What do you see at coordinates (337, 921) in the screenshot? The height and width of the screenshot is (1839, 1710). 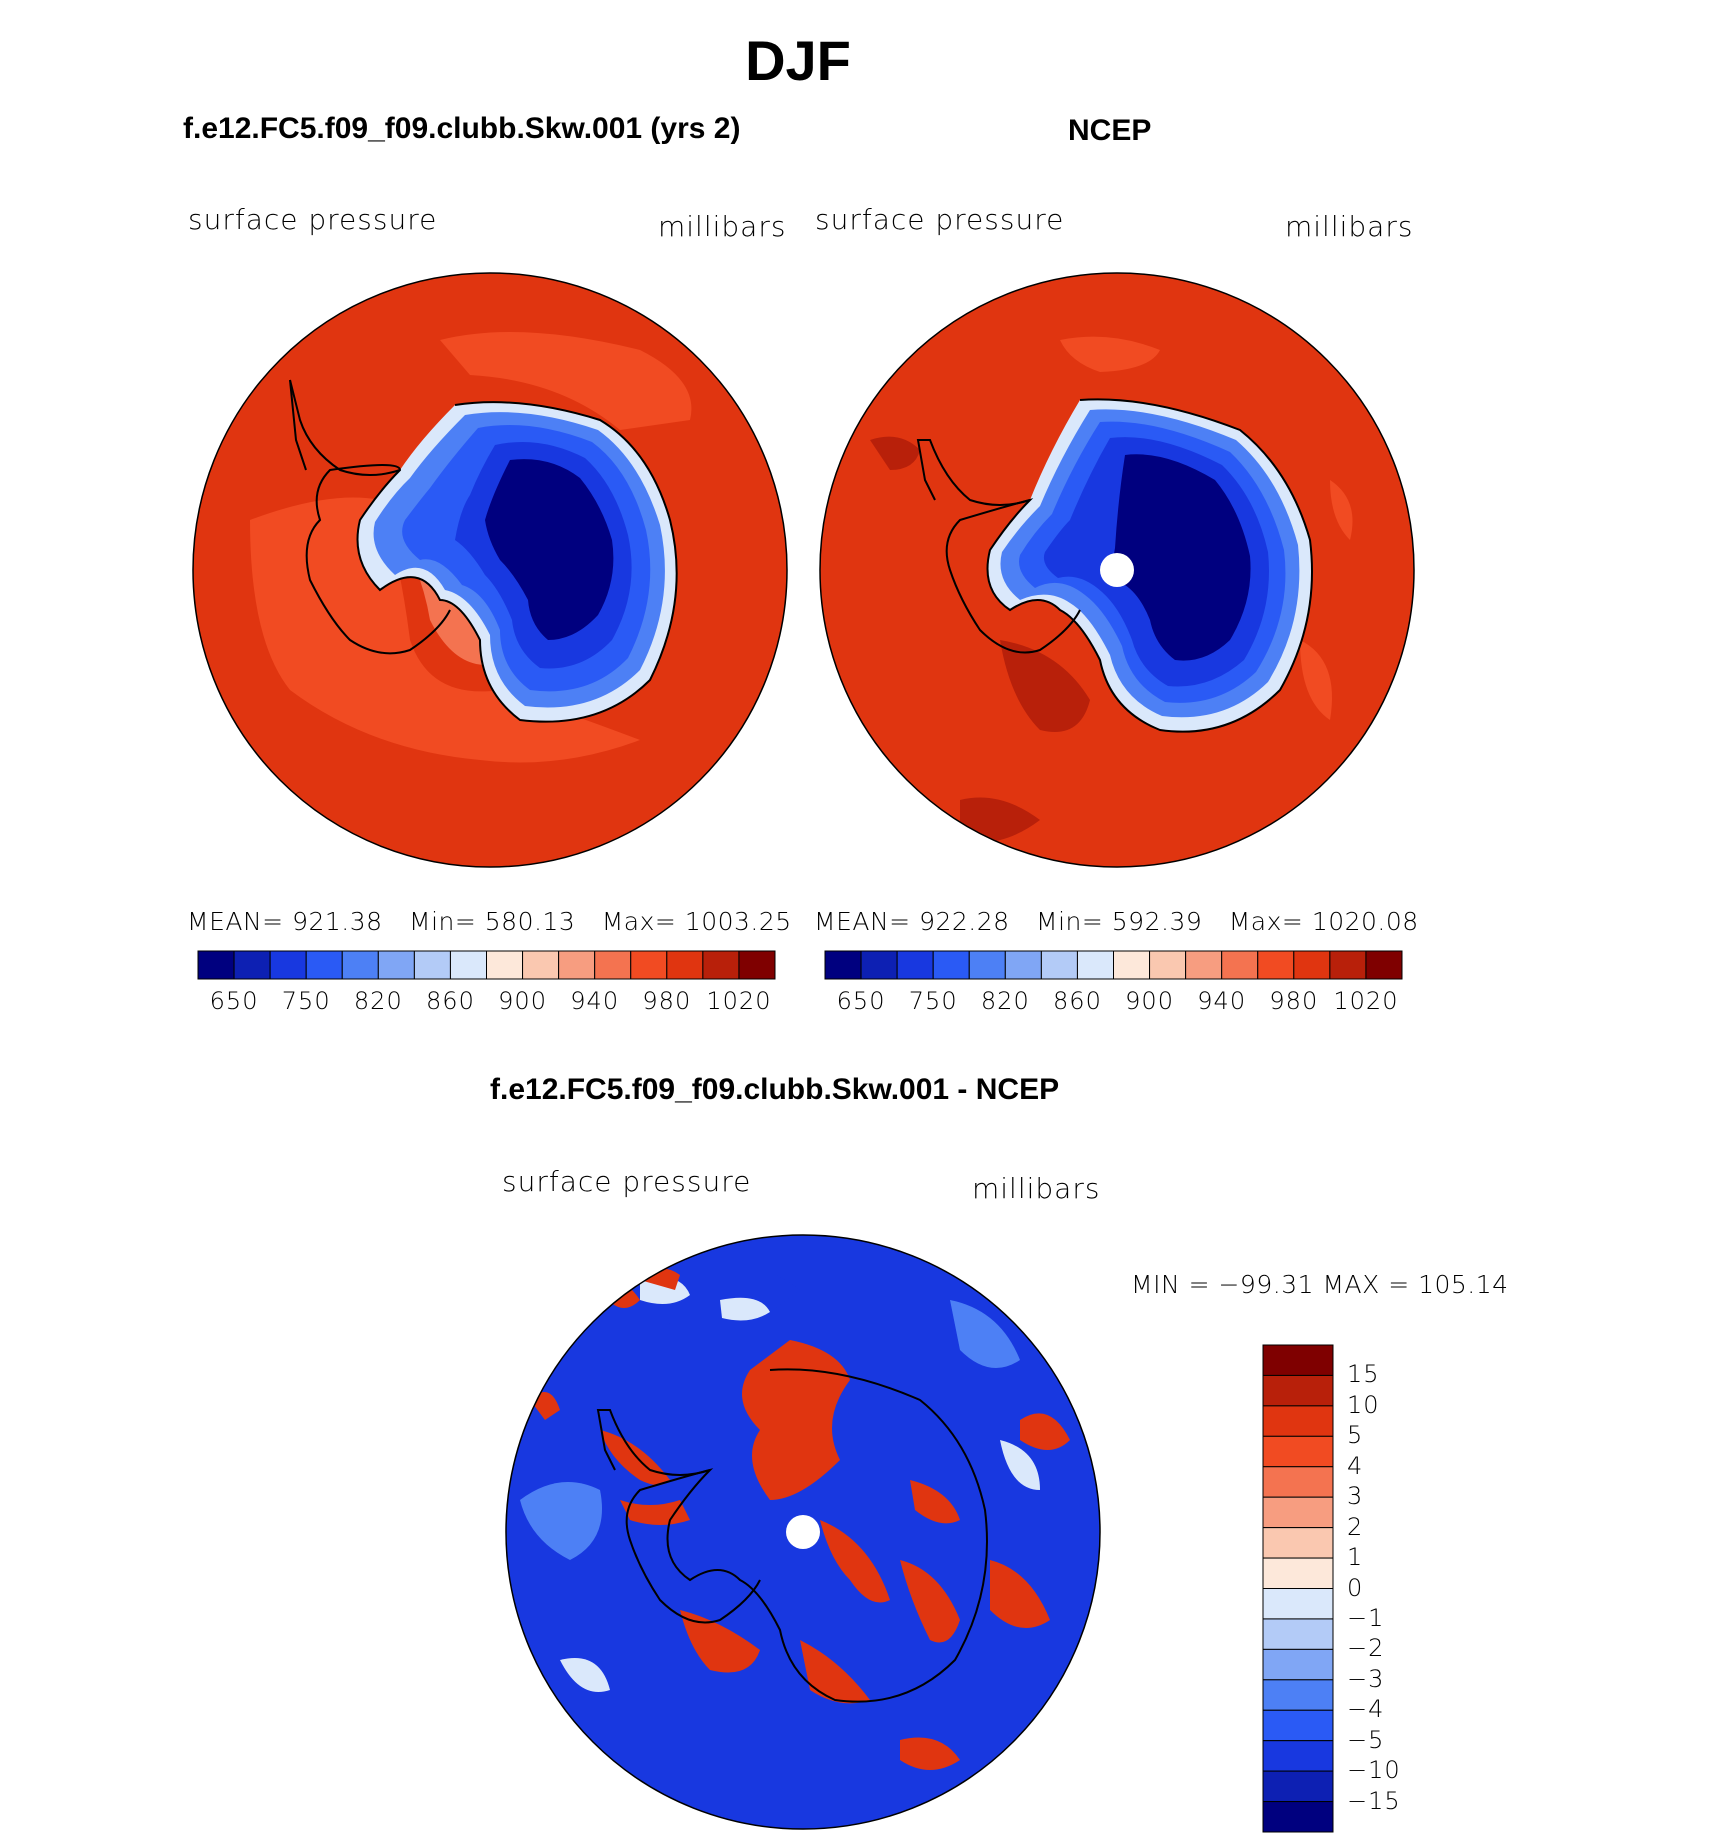 I see `model-mean-value: 921.38` at bounding box center [337, 921].